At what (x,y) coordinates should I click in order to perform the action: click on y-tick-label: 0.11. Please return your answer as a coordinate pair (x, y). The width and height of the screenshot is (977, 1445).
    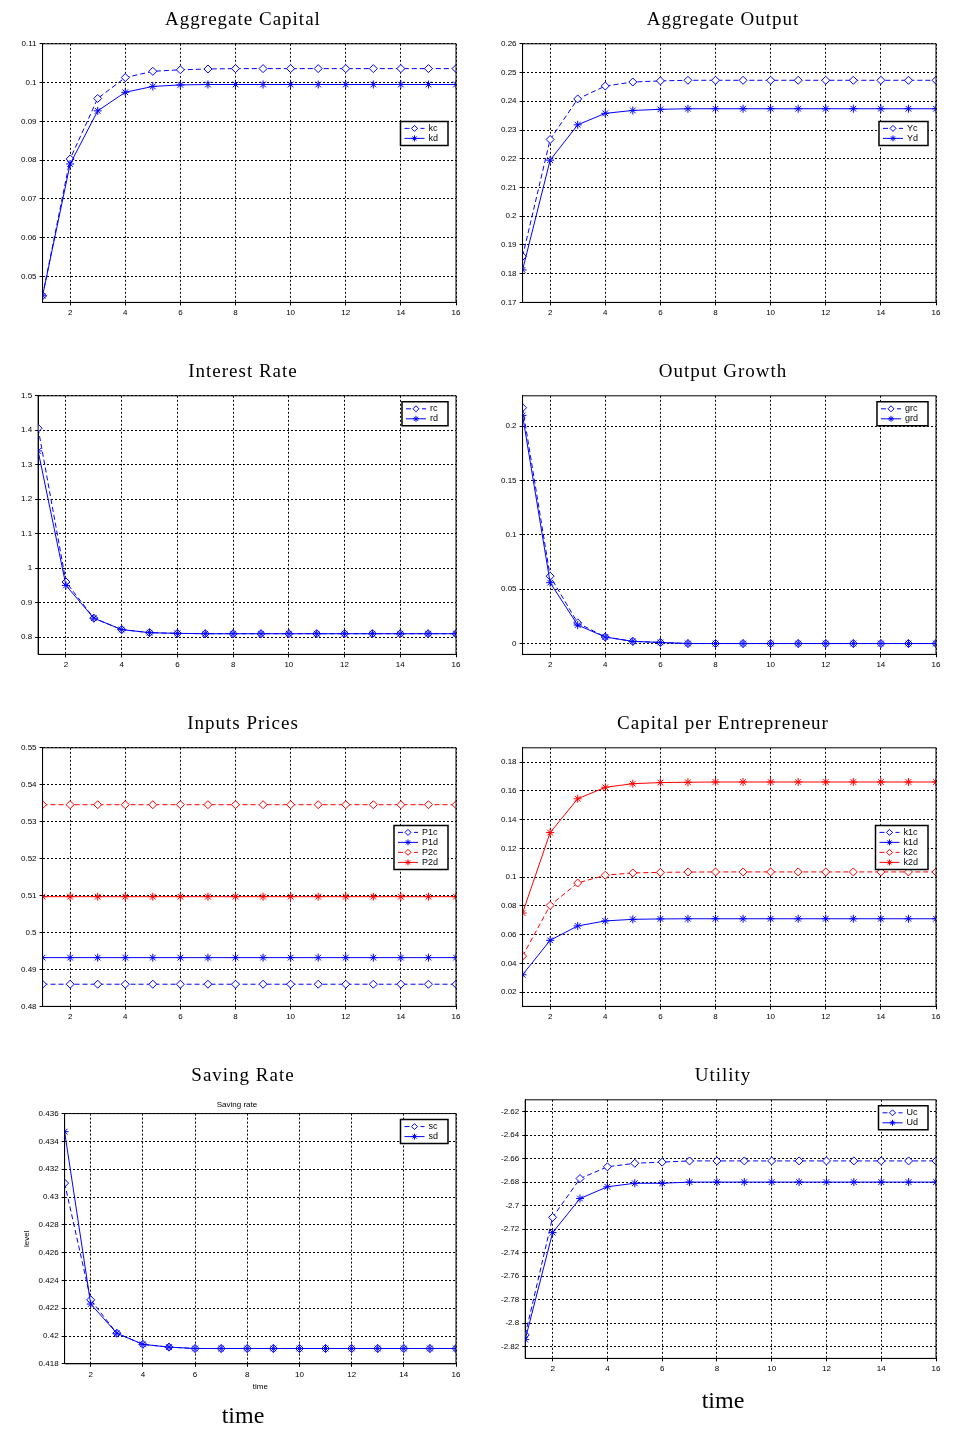
    Looking at the image, I should click on (29, 43).